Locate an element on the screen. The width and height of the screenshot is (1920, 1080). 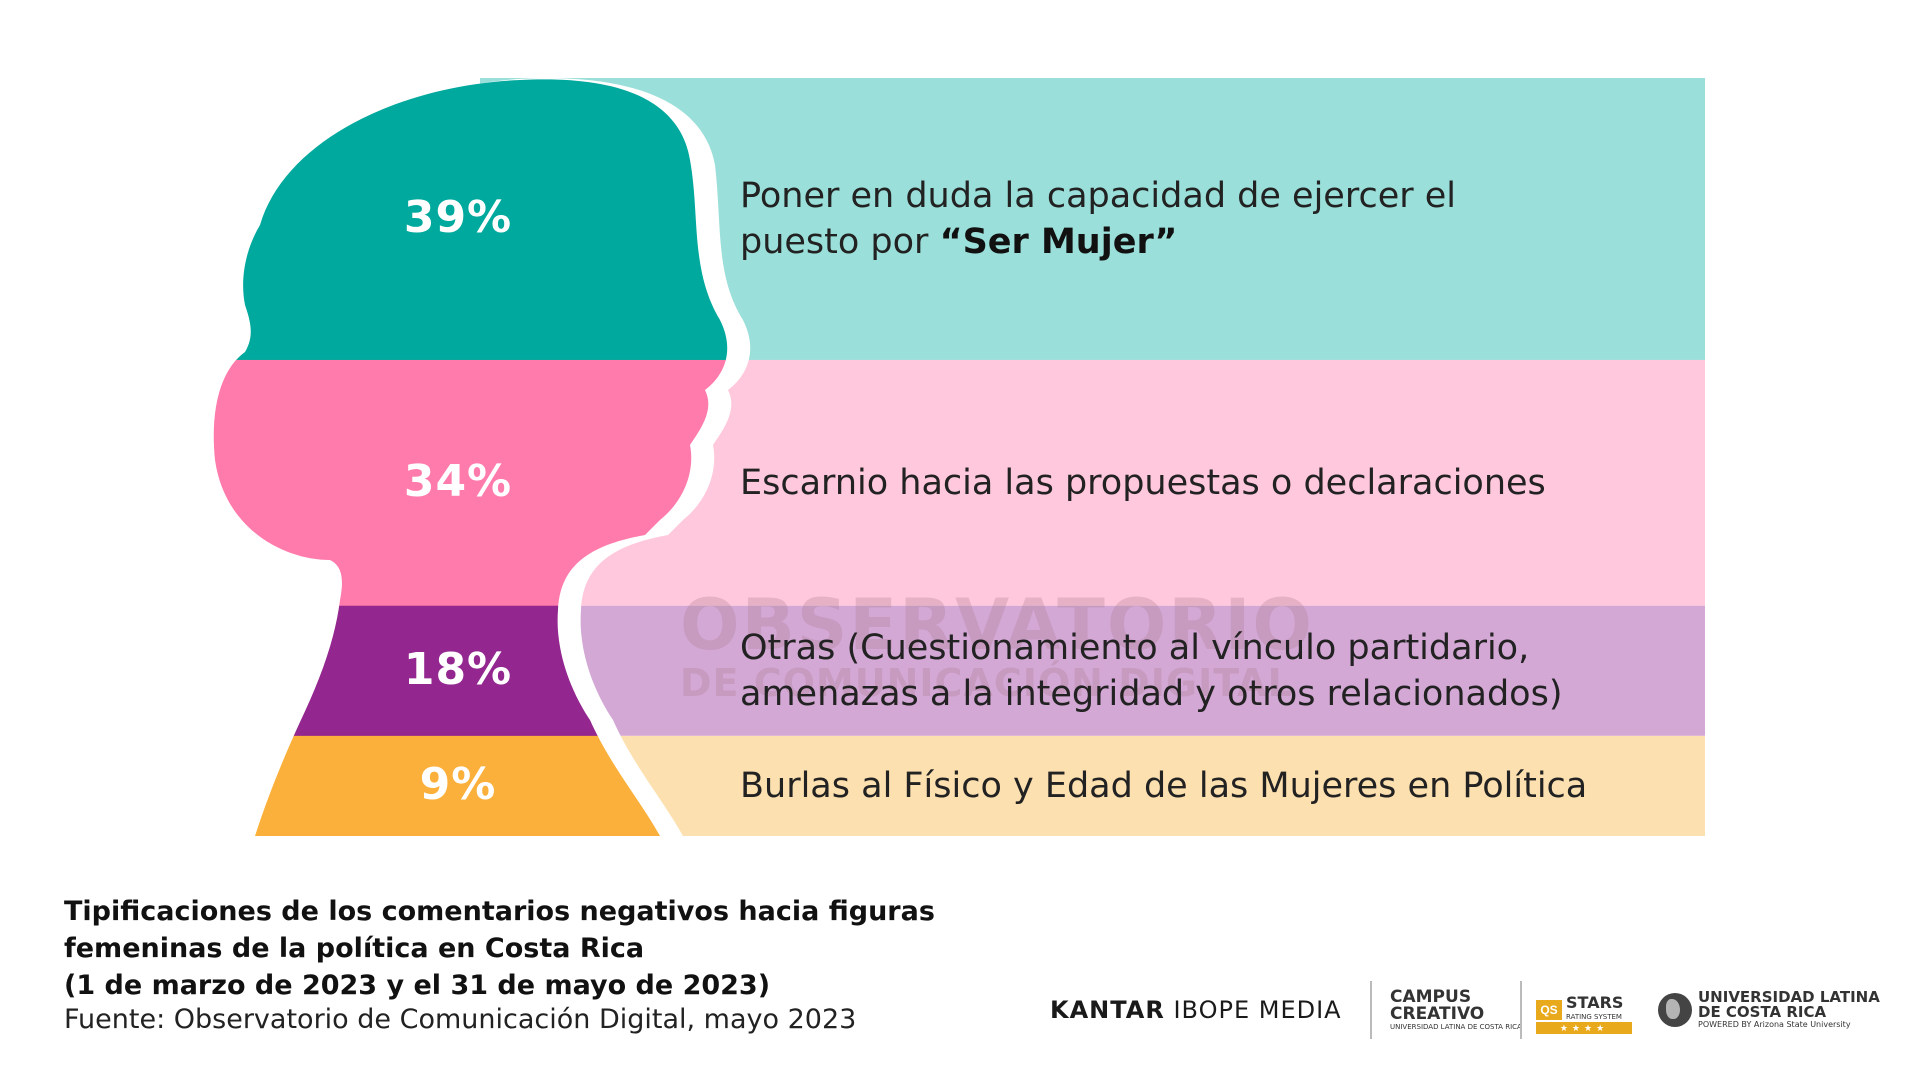
watermark-line2: DE COMUNICACIÓN DIGITAL is located at coordinates (986, 683).